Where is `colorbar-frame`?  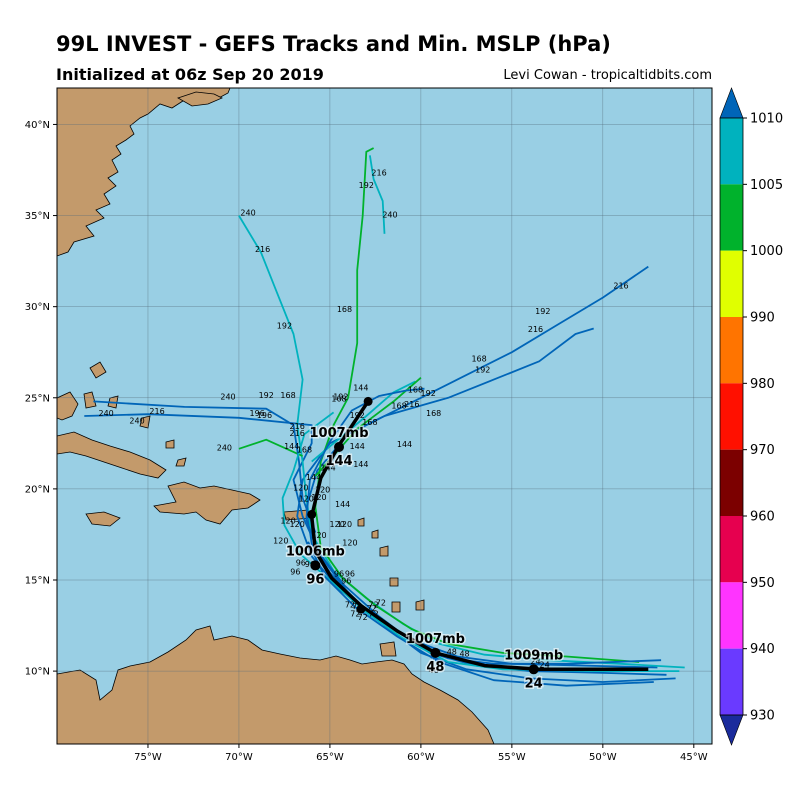
colorbar-frame is located at coordinates (731, 416).